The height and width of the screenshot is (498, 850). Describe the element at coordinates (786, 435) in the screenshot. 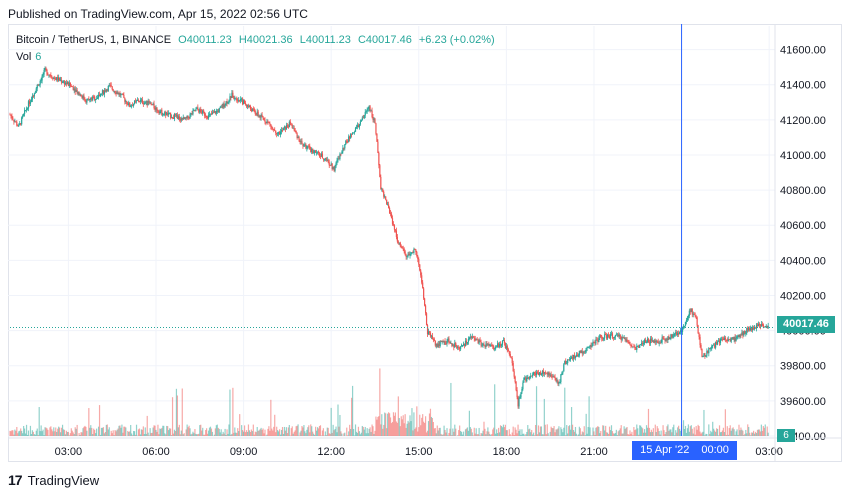

I see `last-volume-tag: 6` at that location.